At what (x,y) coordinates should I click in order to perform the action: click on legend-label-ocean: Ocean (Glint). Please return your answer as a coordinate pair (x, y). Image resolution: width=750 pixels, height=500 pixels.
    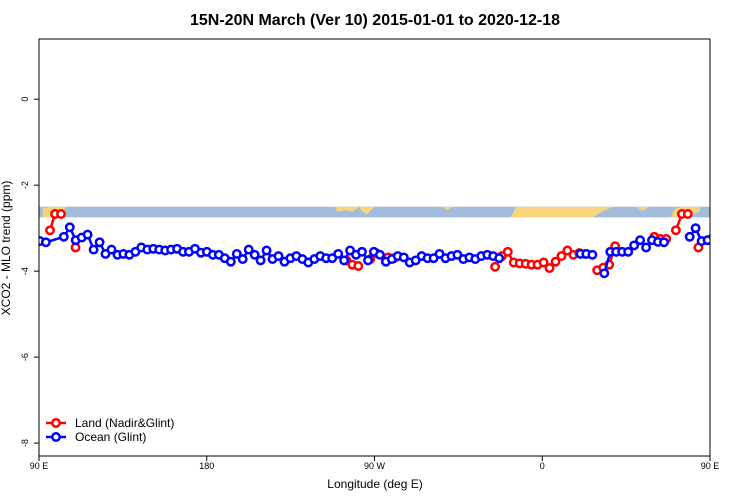
    Looking at the image, I should click on (110, 437).